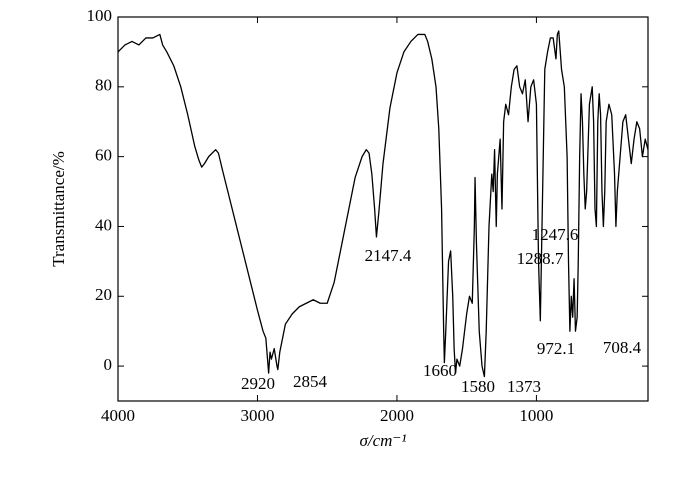 The height and width of the screenshot is (481, 700). Describe the element at coordinates (58, 209) in the screenshot. I see `y-axis-label: Transmittance/%` at that location.